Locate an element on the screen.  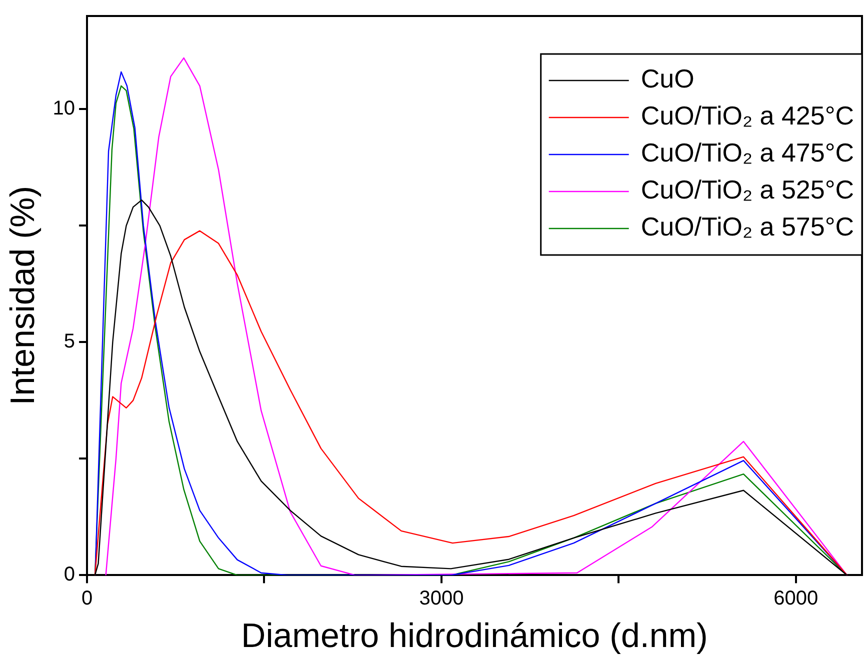
x-tick-label: 0 is located at coordinates (87, 599).